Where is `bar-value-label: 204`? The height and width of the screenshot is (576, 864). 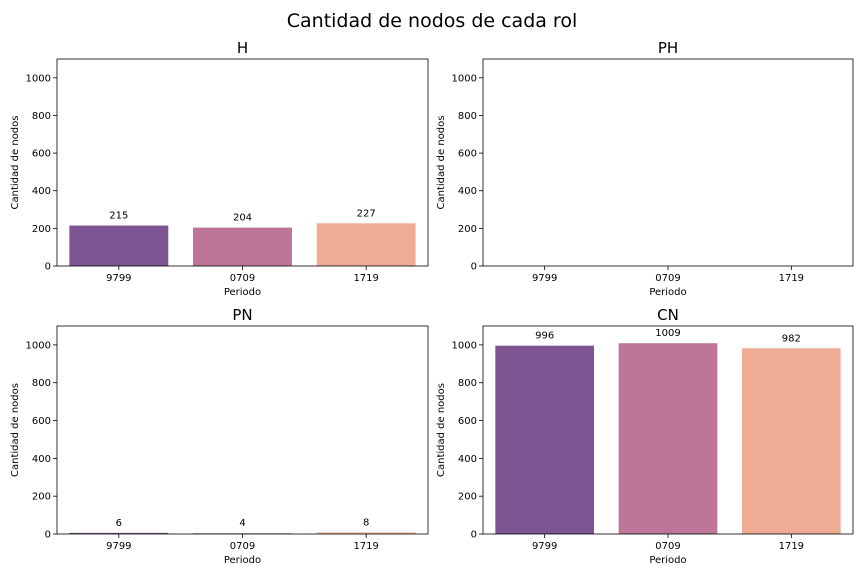 bar-value-label: 204 is located at coordinates (242, 218).